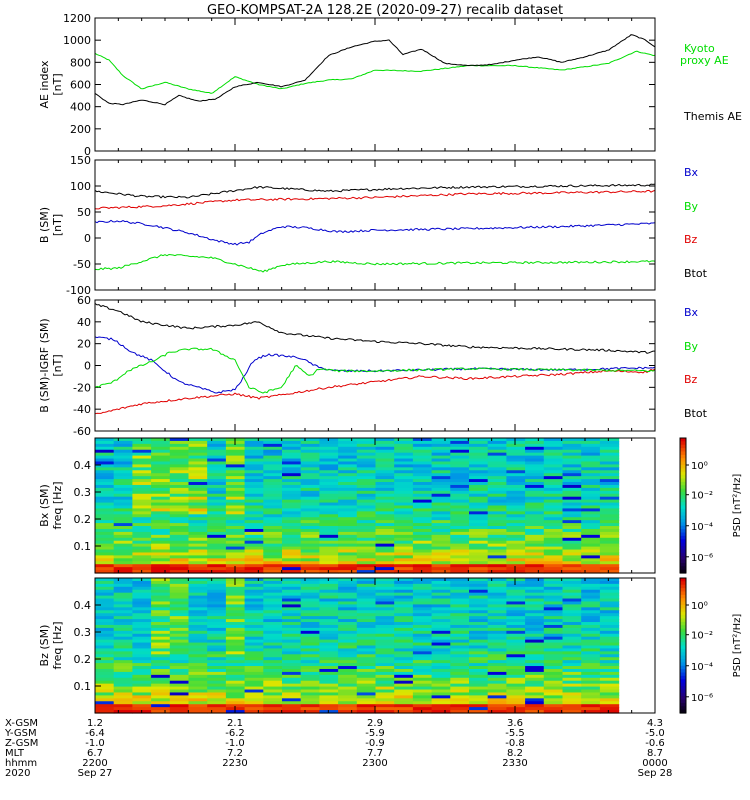 The image size is (750, 800). I want to click on x-tick-label: 6.7, so click(95, 753).